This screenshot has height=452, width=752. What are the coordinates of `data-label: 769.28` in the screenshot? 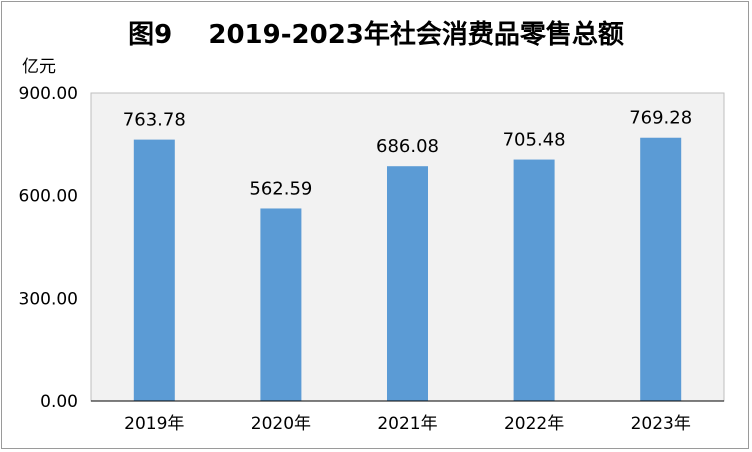 It's located at (660, 118).